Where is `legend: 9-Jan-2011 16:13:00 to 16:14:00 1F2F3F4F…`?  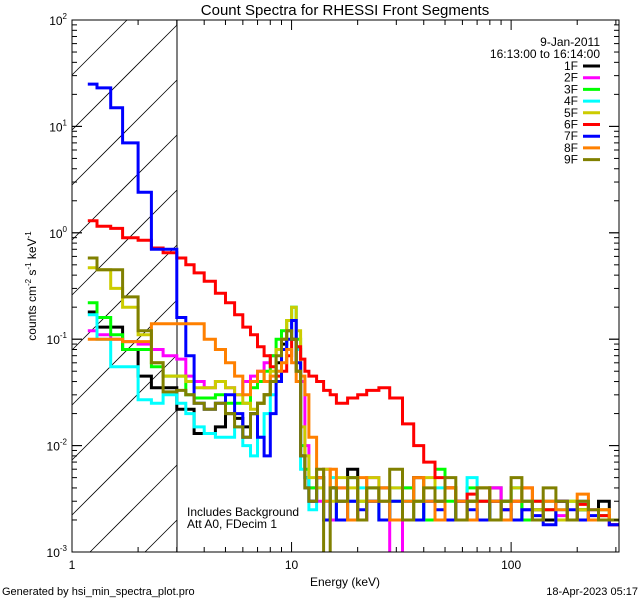 legend: 9-Jan-2011 16:13:00 to 16:14:00 1F2F3F4F… is located at coordinates (545, 101).